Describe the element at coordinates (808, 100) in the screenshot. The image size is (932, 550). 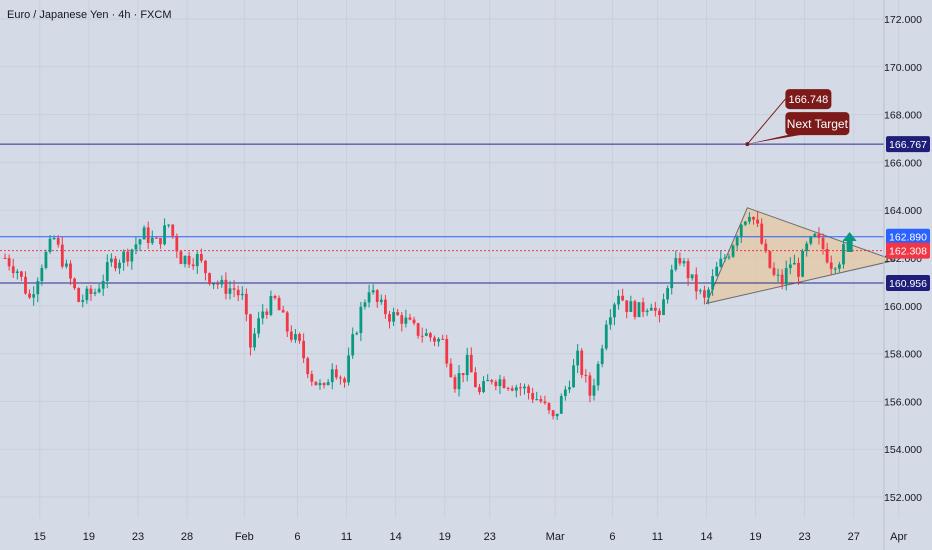
I see `target-price-label: 166.748` at that location.